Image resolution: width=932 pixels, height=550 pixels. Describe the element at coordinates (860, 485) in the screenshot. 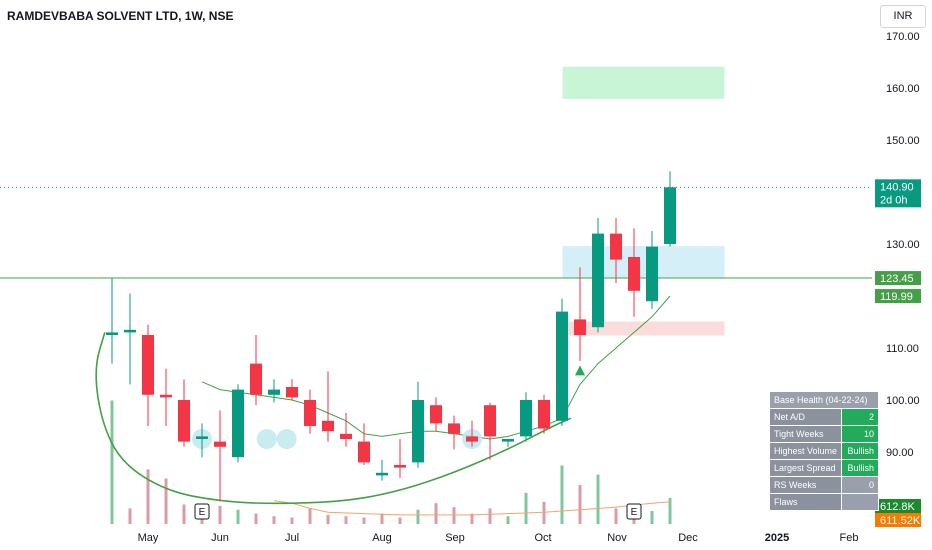

I see `bh-value-rs-weeks: 0` at that location.